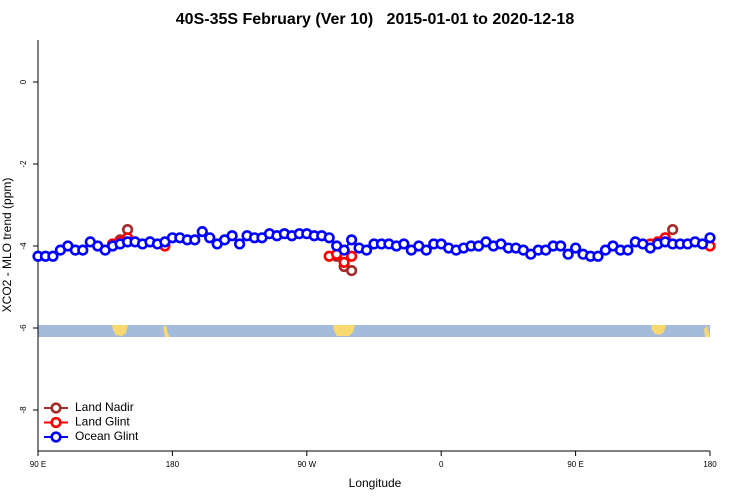 The height and width of the screenshot is (500, 750). Describe the element at coordinates (441, 464) in the screenshot. I see `x-tick-label: 0` at that location.